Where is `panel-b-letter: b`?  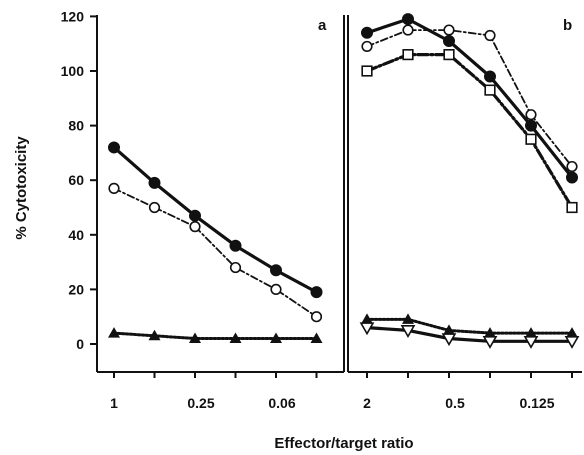 panel-b-letter: b is located at coordinates (567, 25).